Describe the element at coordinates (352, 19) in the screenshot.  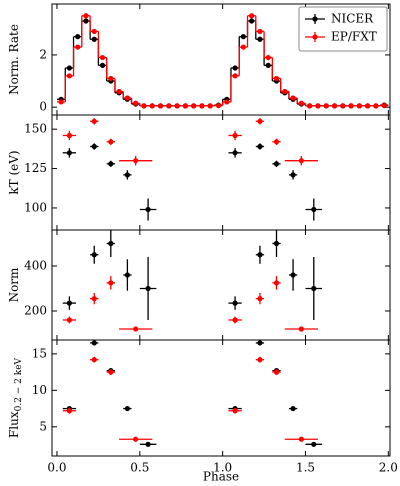
I see `legend-label: NICER` at that location.